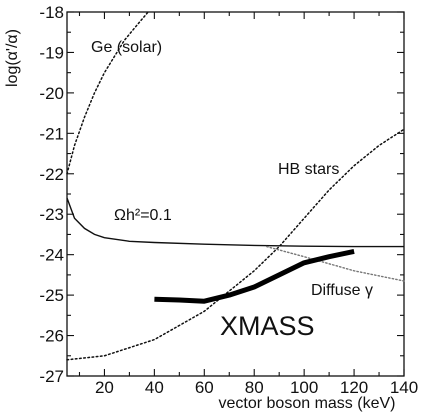 The height and width of the screenshot is (415, 428). What do you see at coordinates (404, 387) in the screenshot?
I see `x-tick-label: 140` at bounding box center [404, 387].